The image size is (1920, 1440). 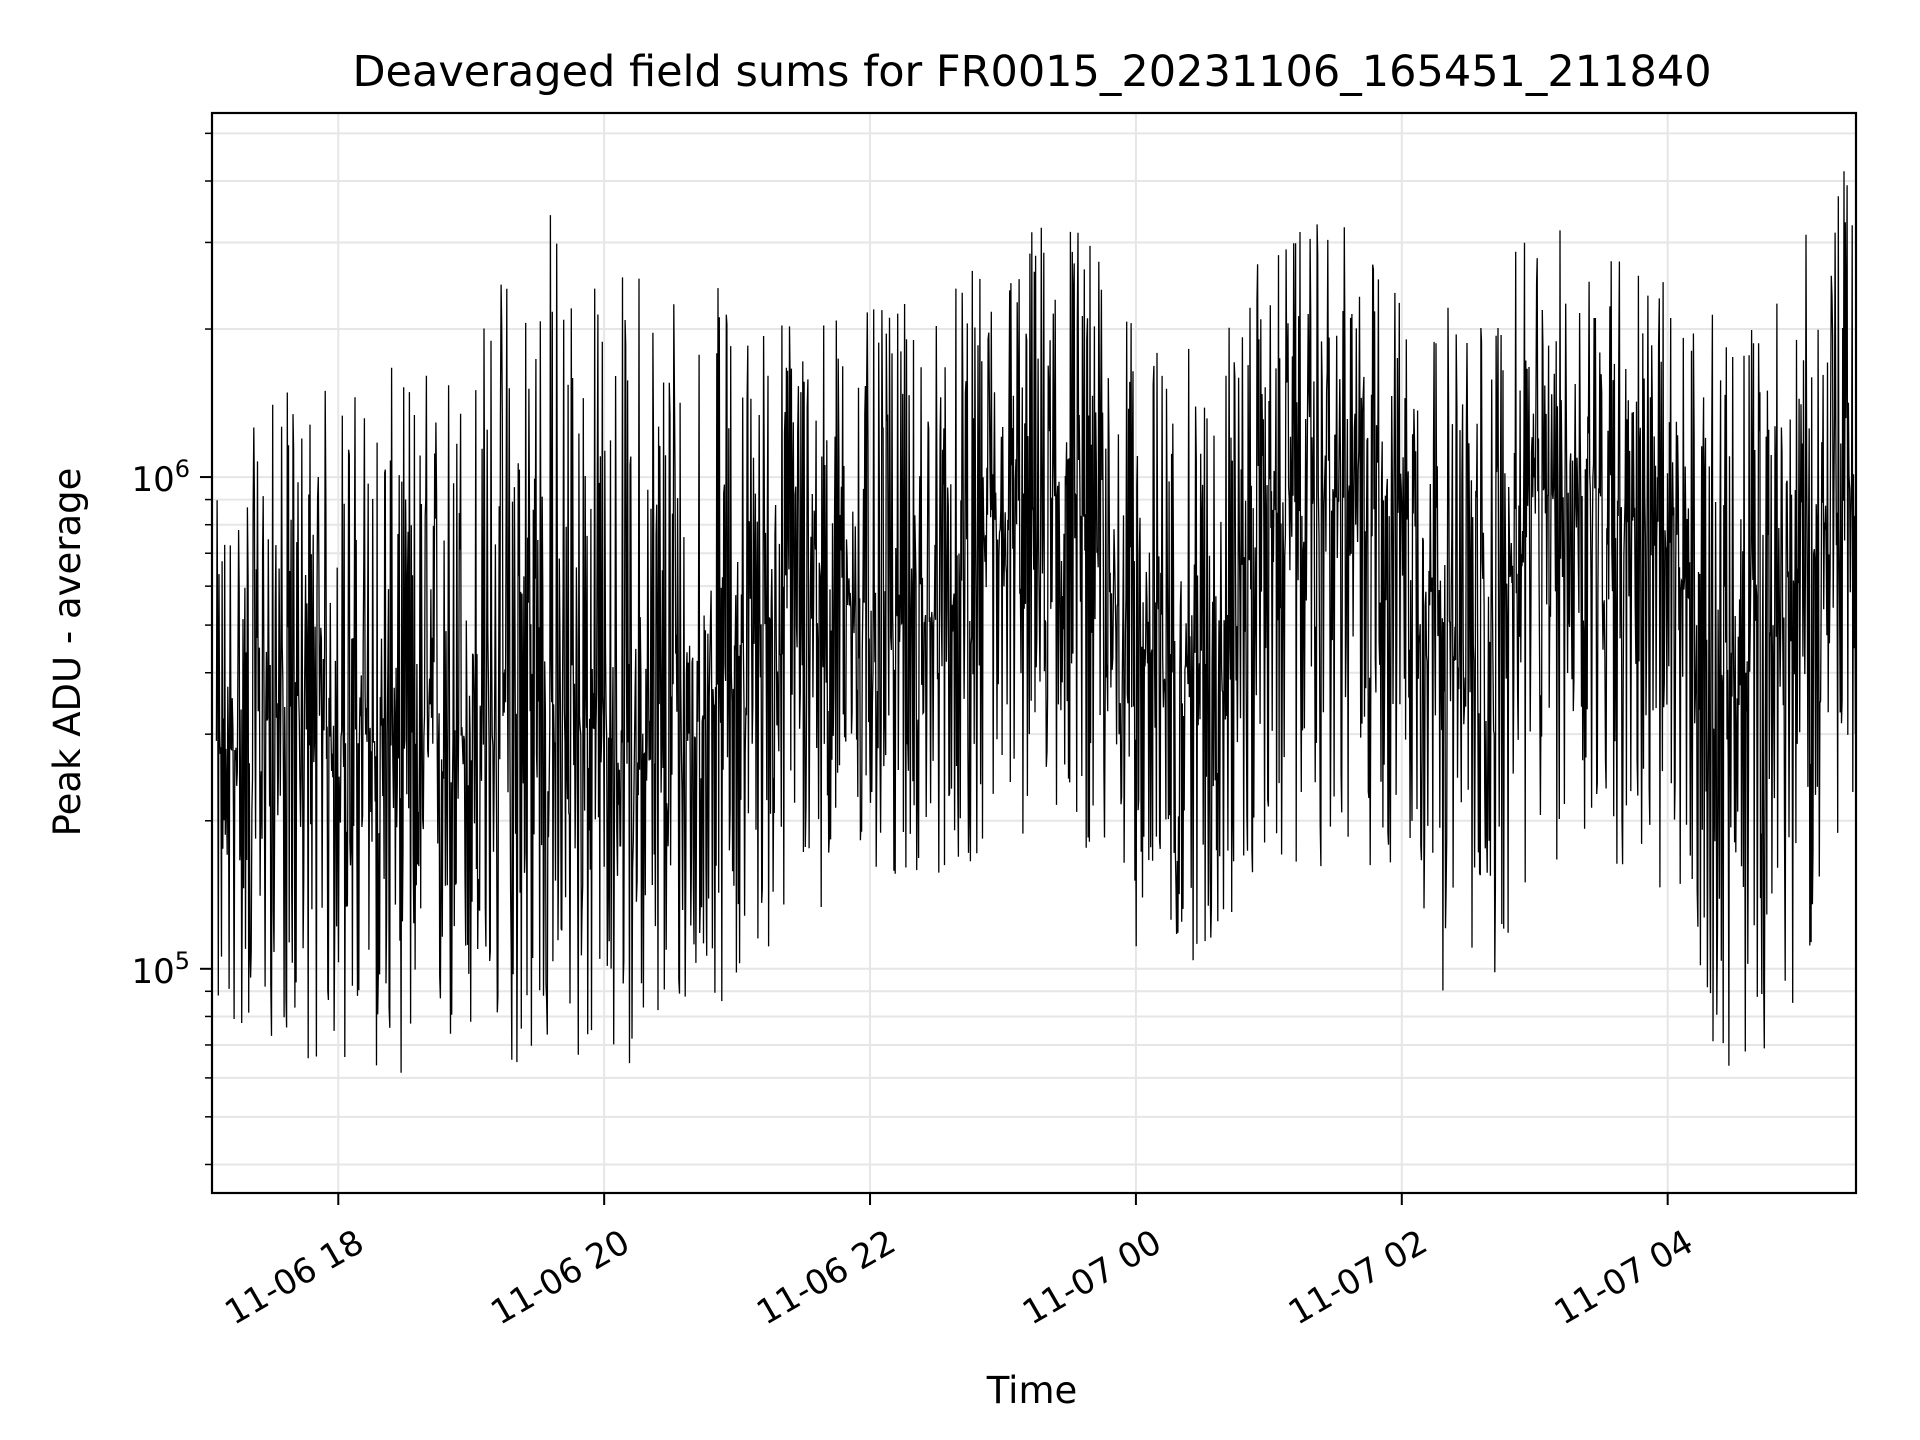 I want to click on x-tick-label: 11-07 04, so click(x=1624, y=1277).